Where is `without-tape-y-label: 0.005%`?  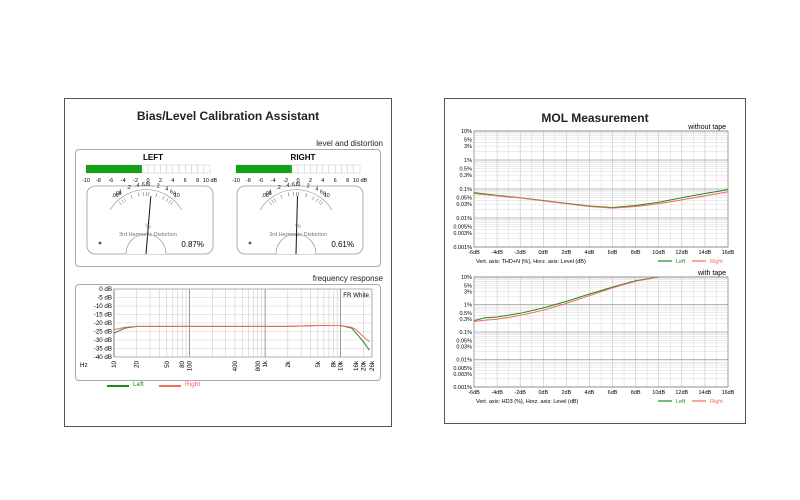
without-tape-y-label: 0.005% is located at coordinates (462, 228).